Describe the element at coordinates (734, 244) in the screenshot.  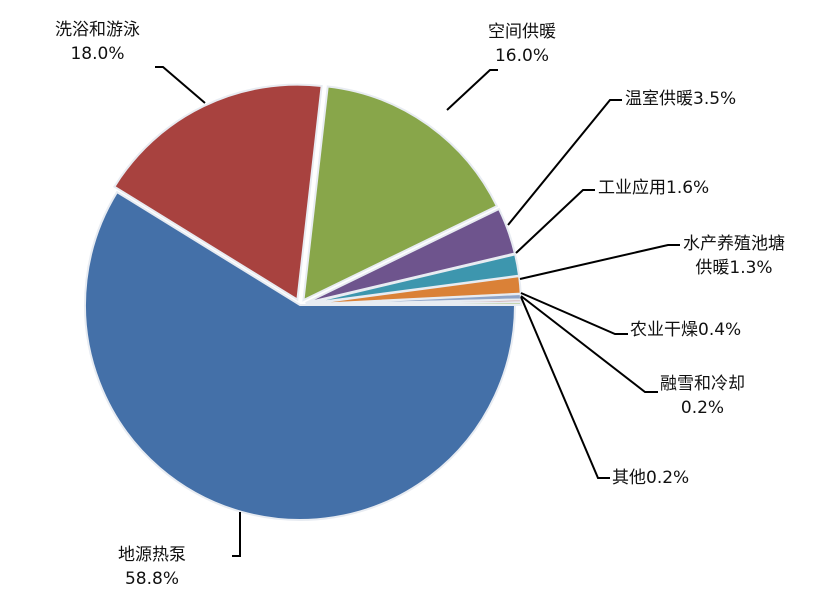
I see `label-aquaculture-name: 水产养殖池塘` at that location.